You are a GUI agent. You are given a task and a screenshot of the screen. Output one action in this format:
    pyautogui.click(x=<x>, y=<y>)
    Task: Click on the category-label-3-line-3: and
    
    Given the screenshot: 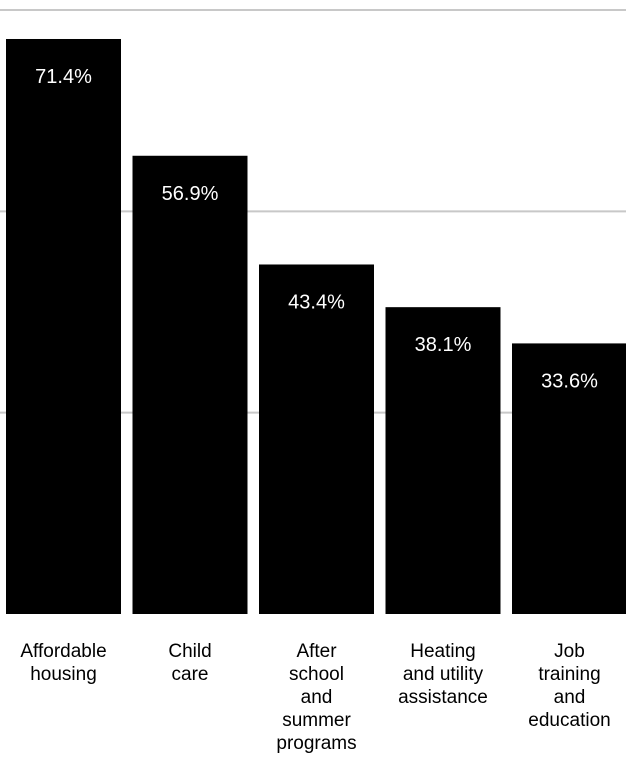 What is the action you would take?
    pyautogui.click(x=317, y=697)
    